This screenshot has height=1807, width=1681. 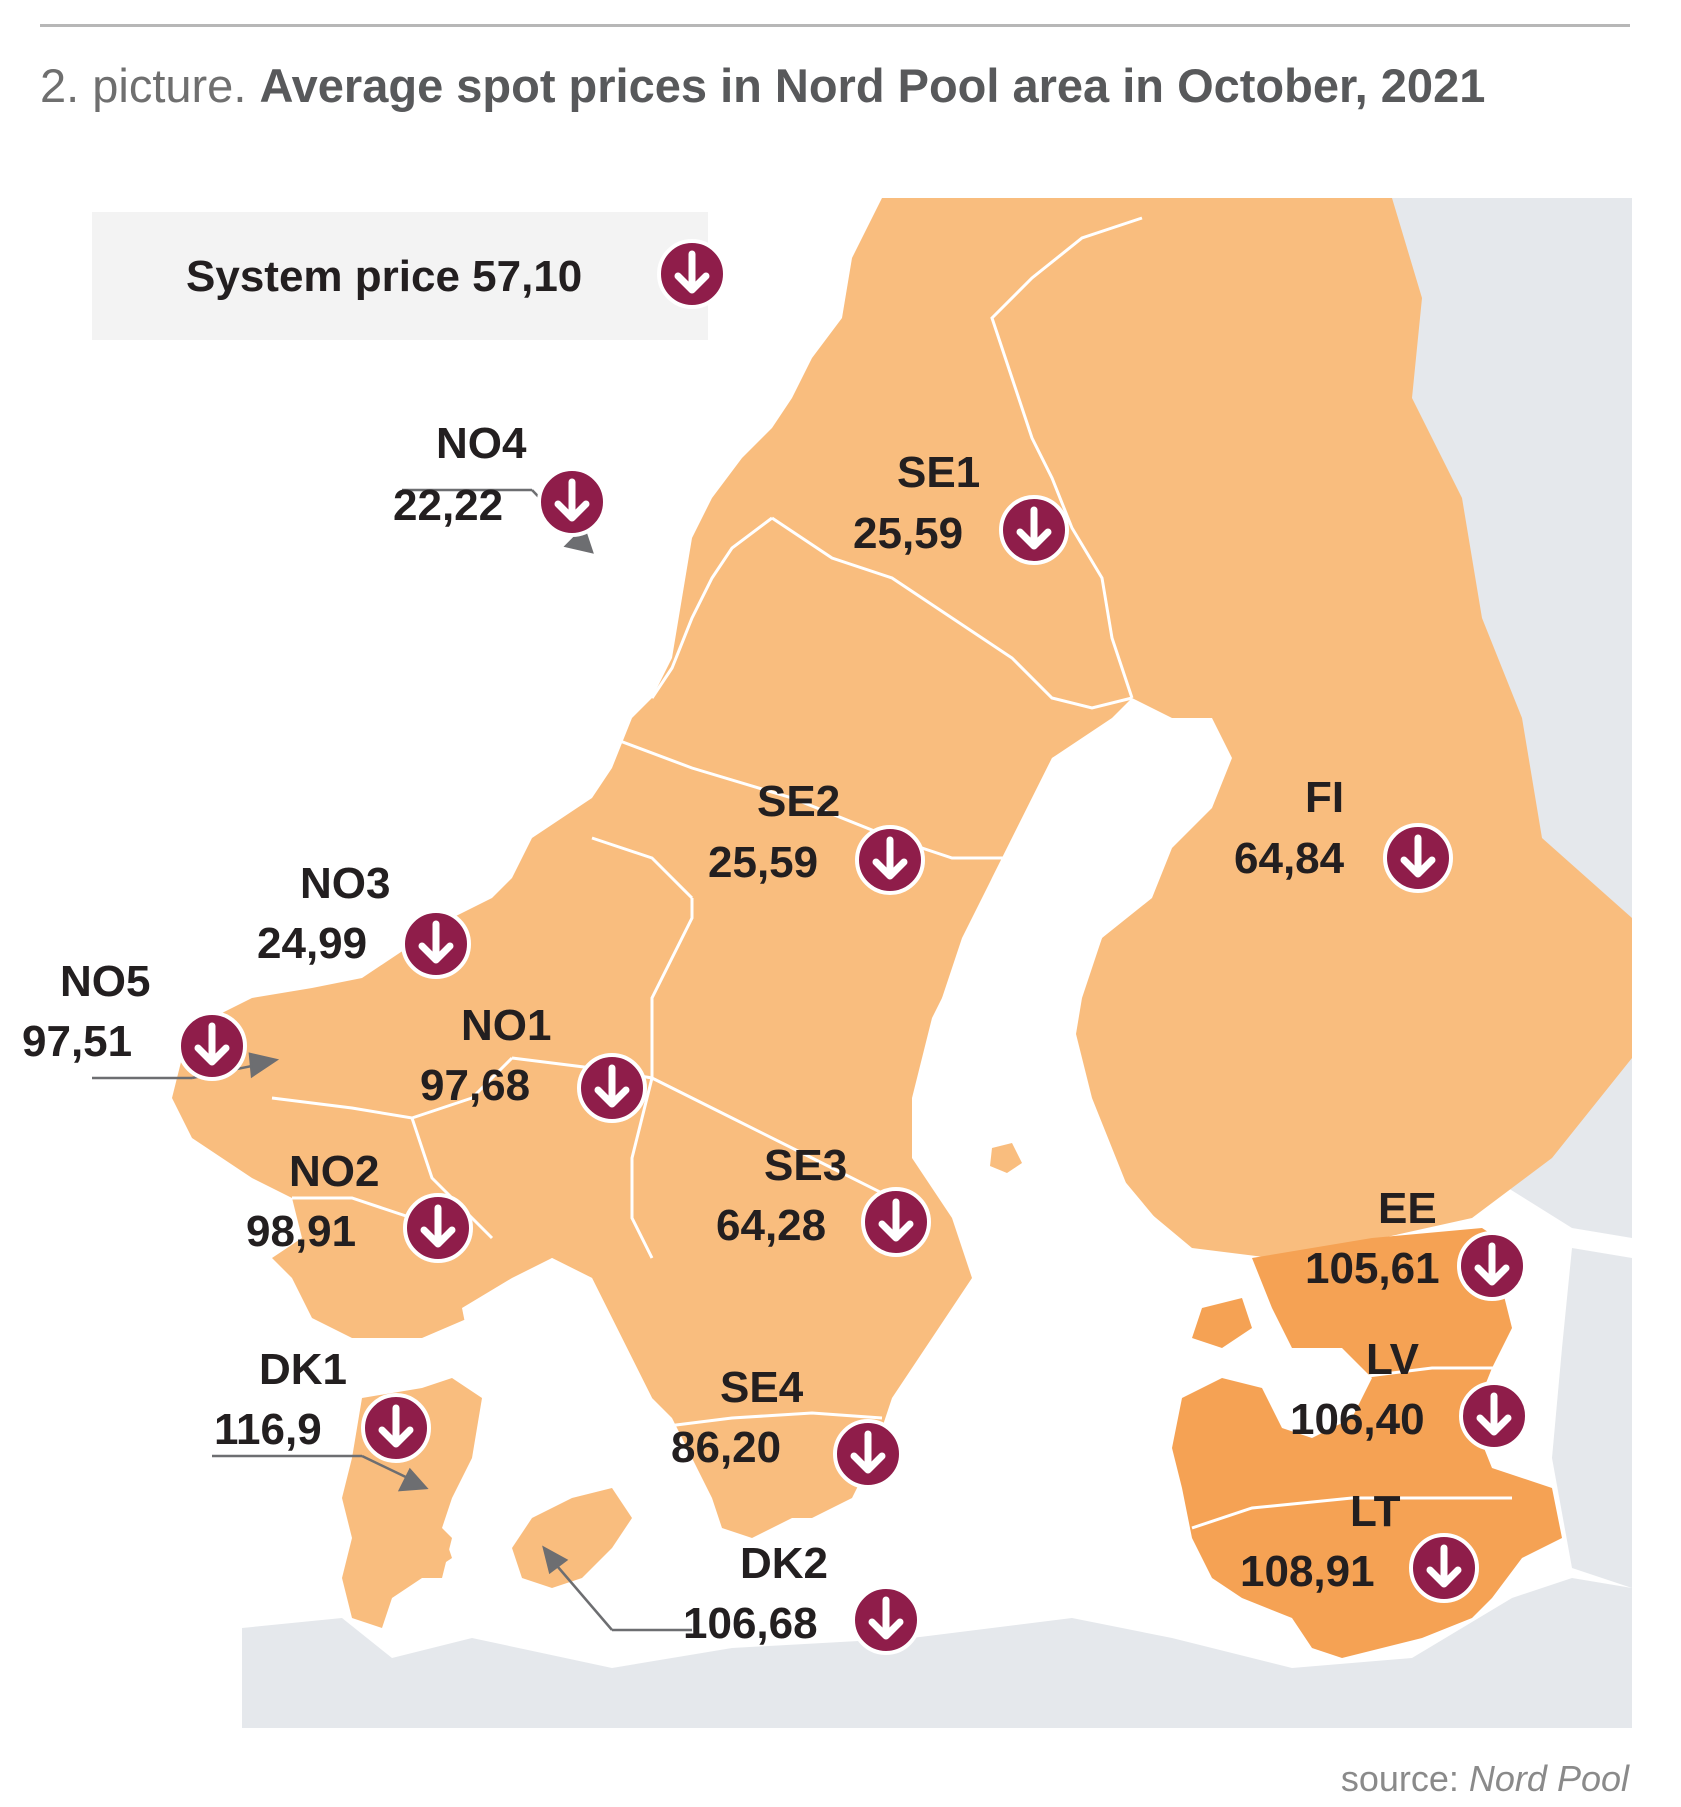 I want to click on zone-label-no4: NO4, so click(x=481, y=443).